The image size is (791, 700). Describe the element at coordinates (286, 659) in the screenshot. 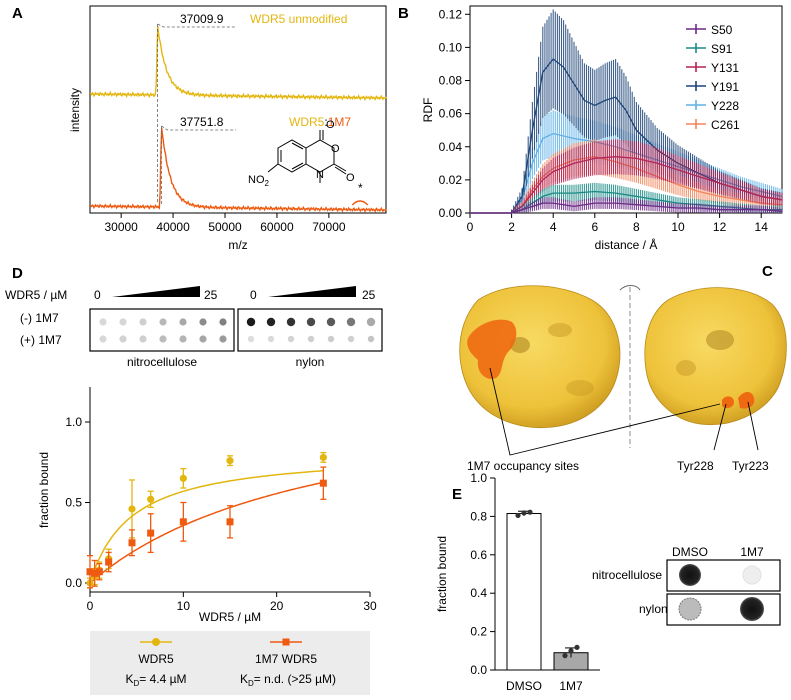

I see `legend-label-1m7-wdr5: 1M7 WDR5` at that location.